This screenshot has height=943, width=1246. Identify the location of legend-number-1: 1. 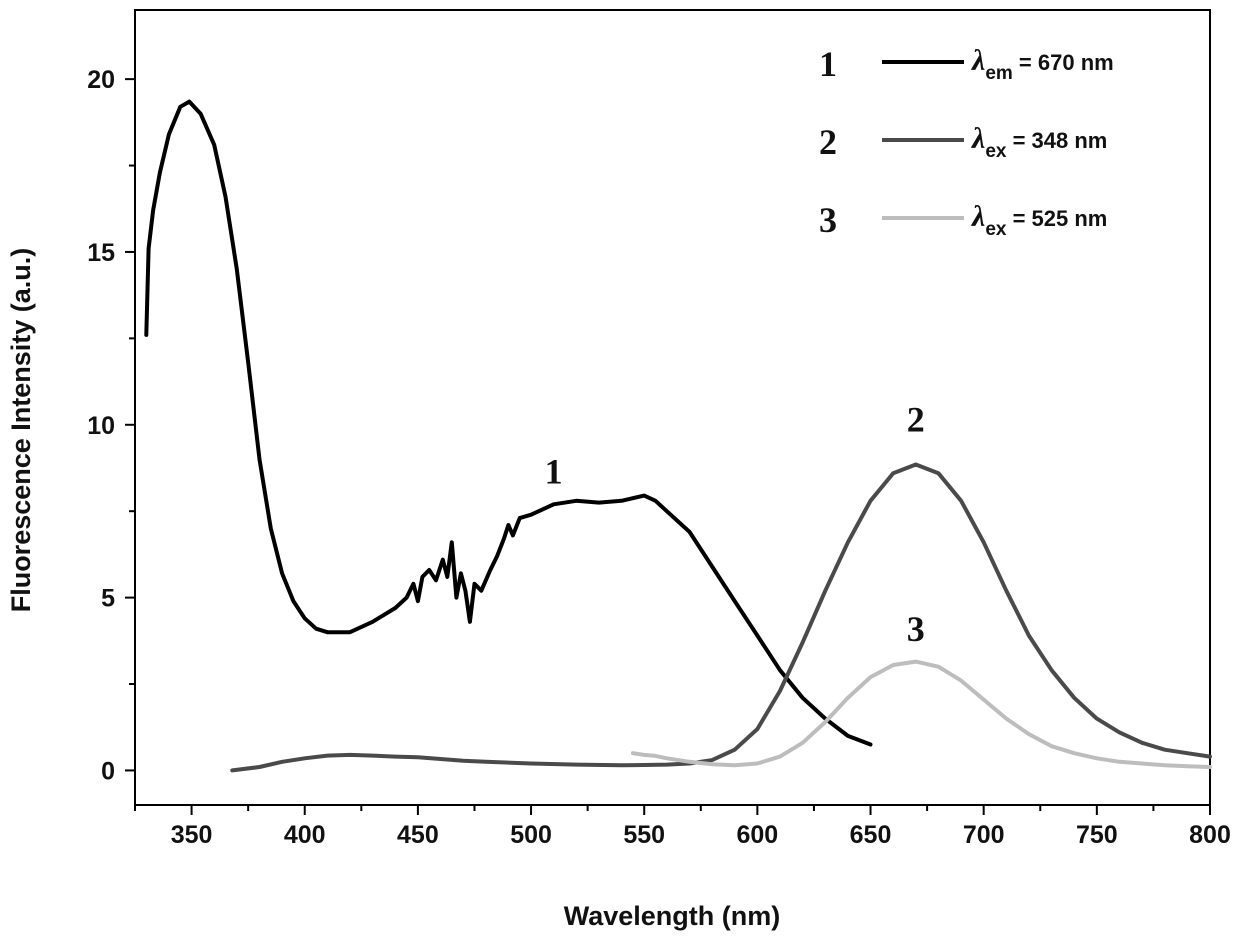
(828, 64).